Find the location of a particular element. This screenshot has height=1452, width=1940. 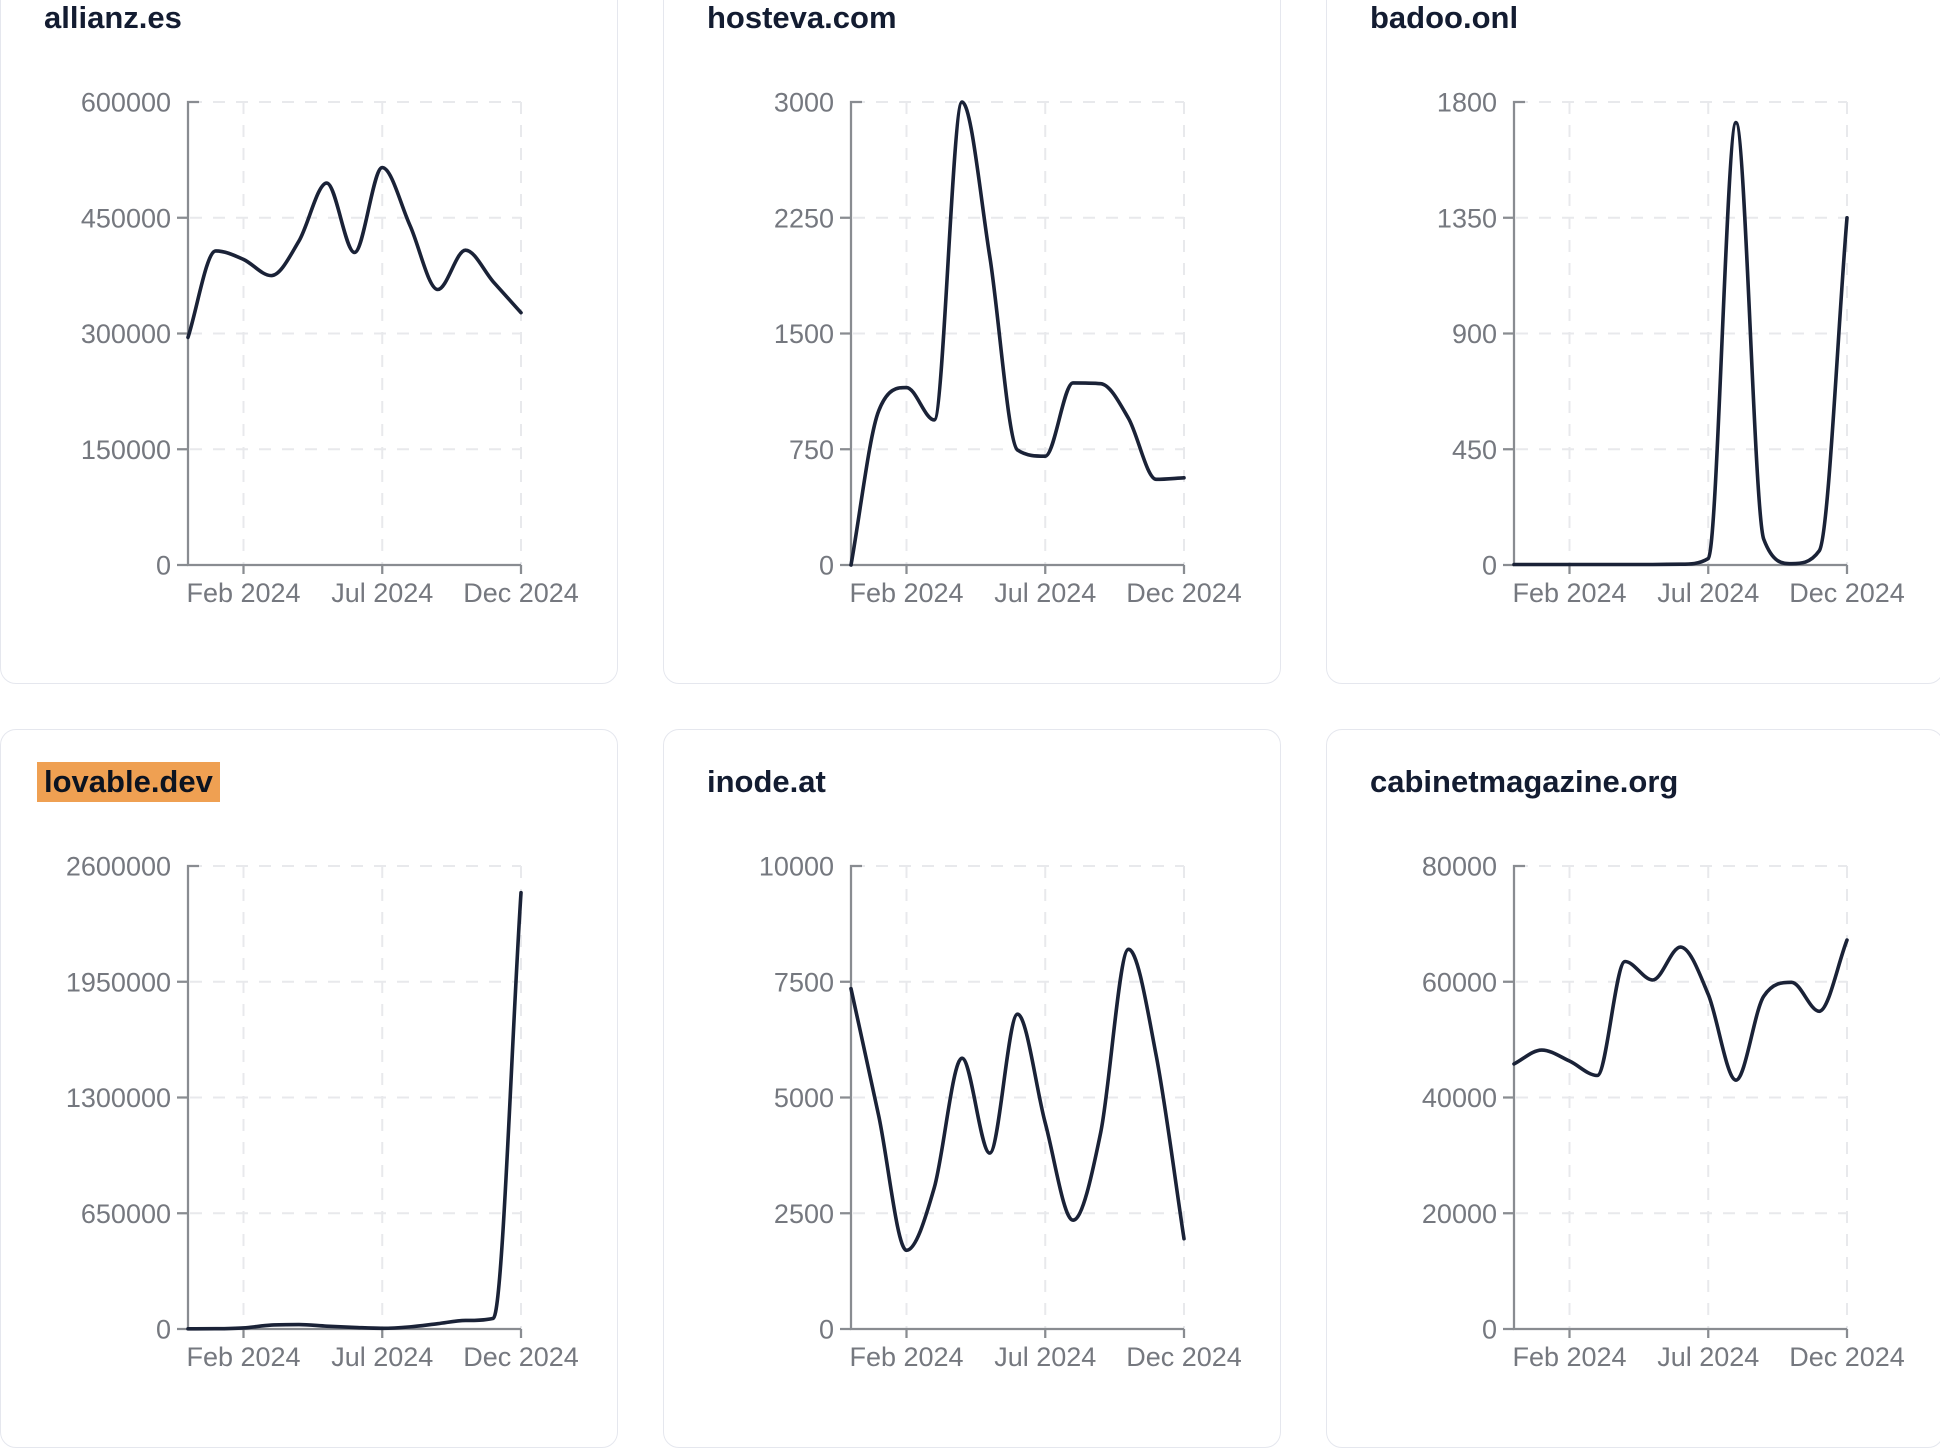

y-tick-label: 650000 is located at coordinates (126, 1214).